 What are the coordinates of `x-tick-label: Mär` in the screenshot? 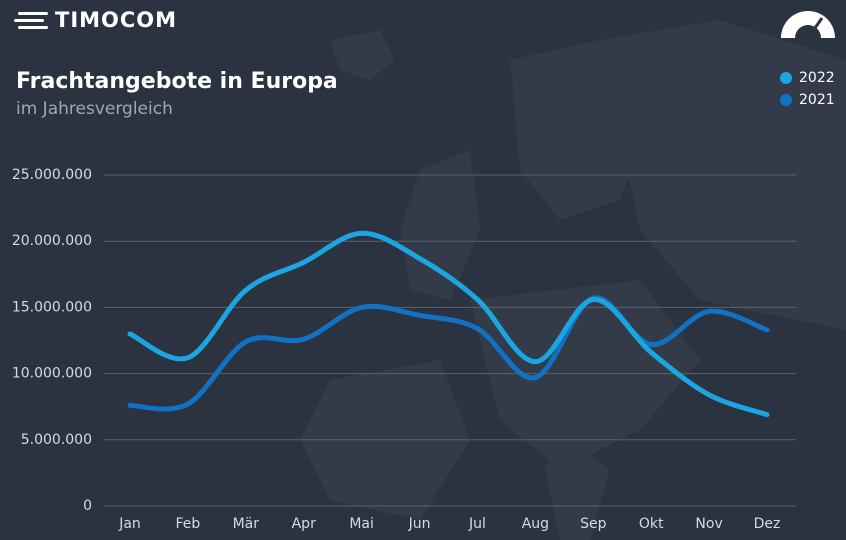 It's located at (246, 524).